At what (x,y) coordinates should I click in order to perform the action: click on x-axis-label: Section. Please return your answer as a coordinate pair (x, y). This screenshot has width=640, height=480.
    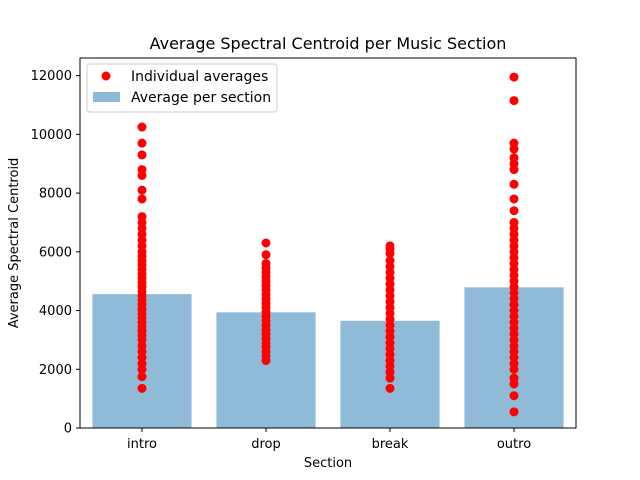
    Looking at the image, I should click on (328, 463).